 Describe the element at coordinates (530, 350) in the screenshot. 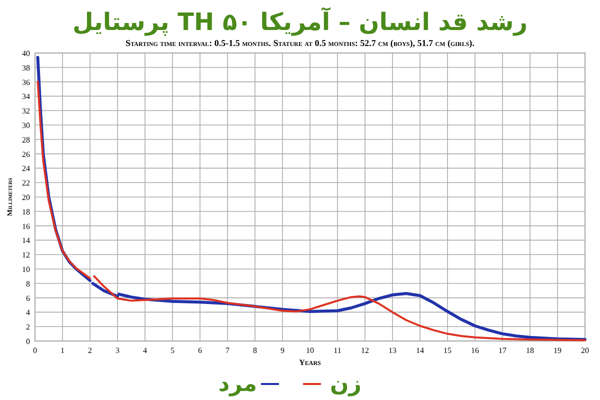

I see `x-tick-label: 18` at that location.